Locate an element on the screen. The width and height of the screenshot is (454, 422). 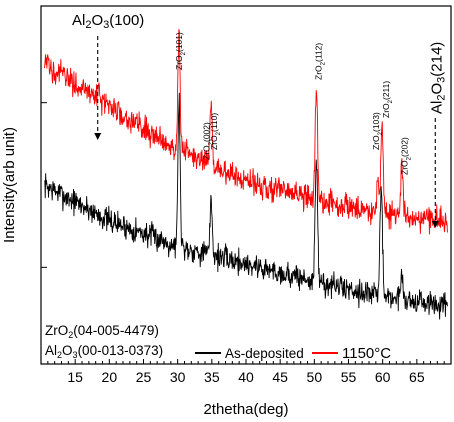
peak-label: ZrO2(110) is located at coordinates (215, 131).